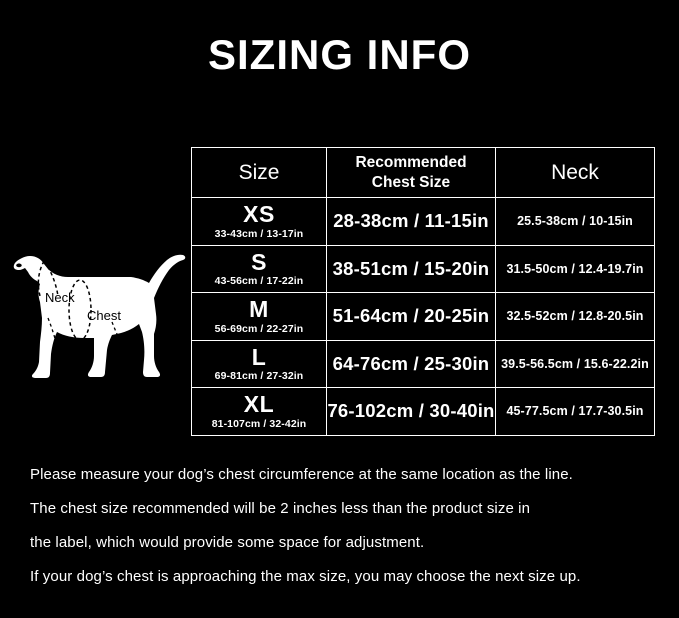 This screenshot has width=679, height=618. I want to click on column-header-size: Size, so click(259, 172).